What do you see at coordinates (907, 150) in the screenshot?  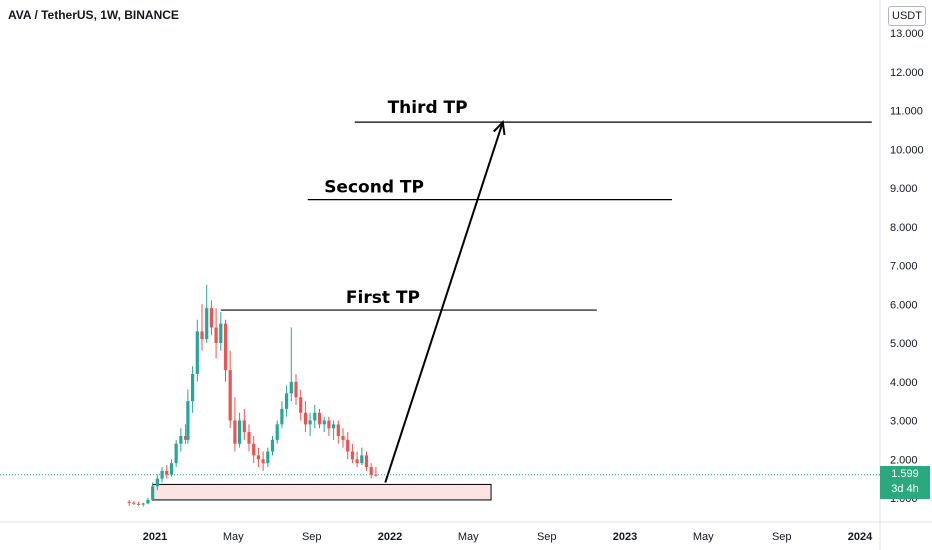 I see `y-tick-label: 10.000` at bounding box center [907, 150].